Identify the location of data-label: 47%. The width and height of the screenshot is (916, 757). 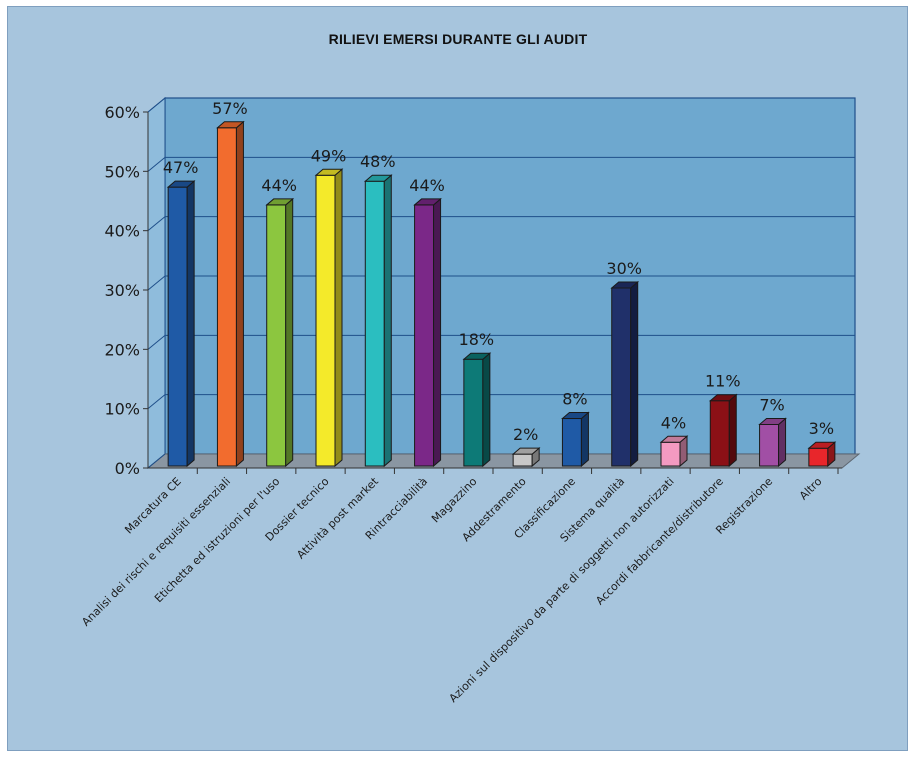
(181, 167).